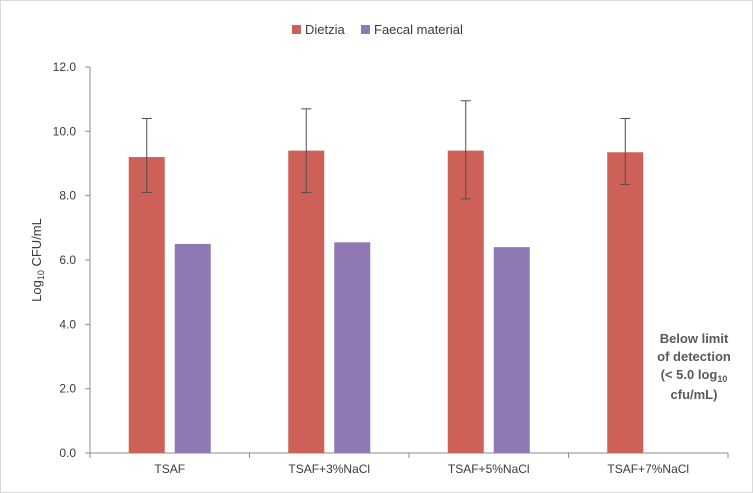 The image size is (753, 493). What do you see at coordinates (65, 131) in the screenshot?
I see `y-tick-label: 10.0` at bounding box center [65, 131].